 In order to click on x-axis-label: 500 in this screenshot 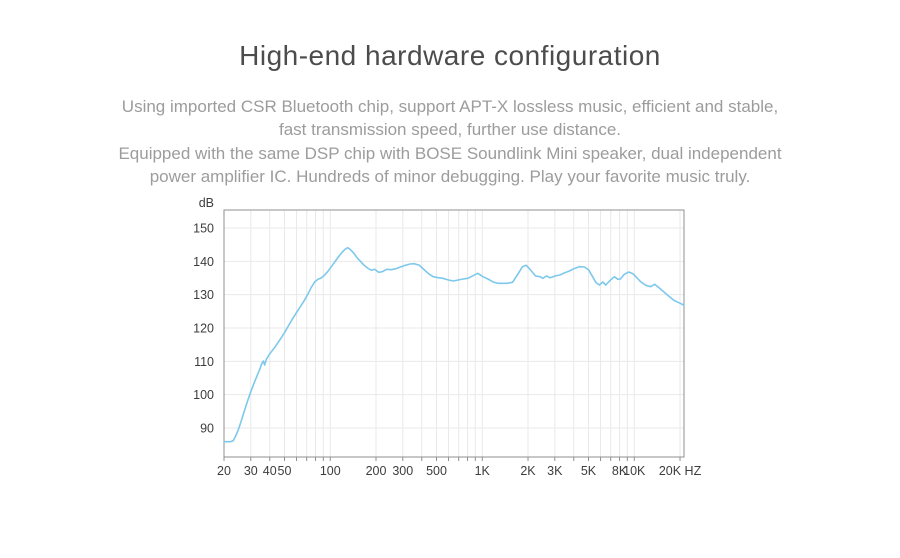, I will do `click(436, 471)`.